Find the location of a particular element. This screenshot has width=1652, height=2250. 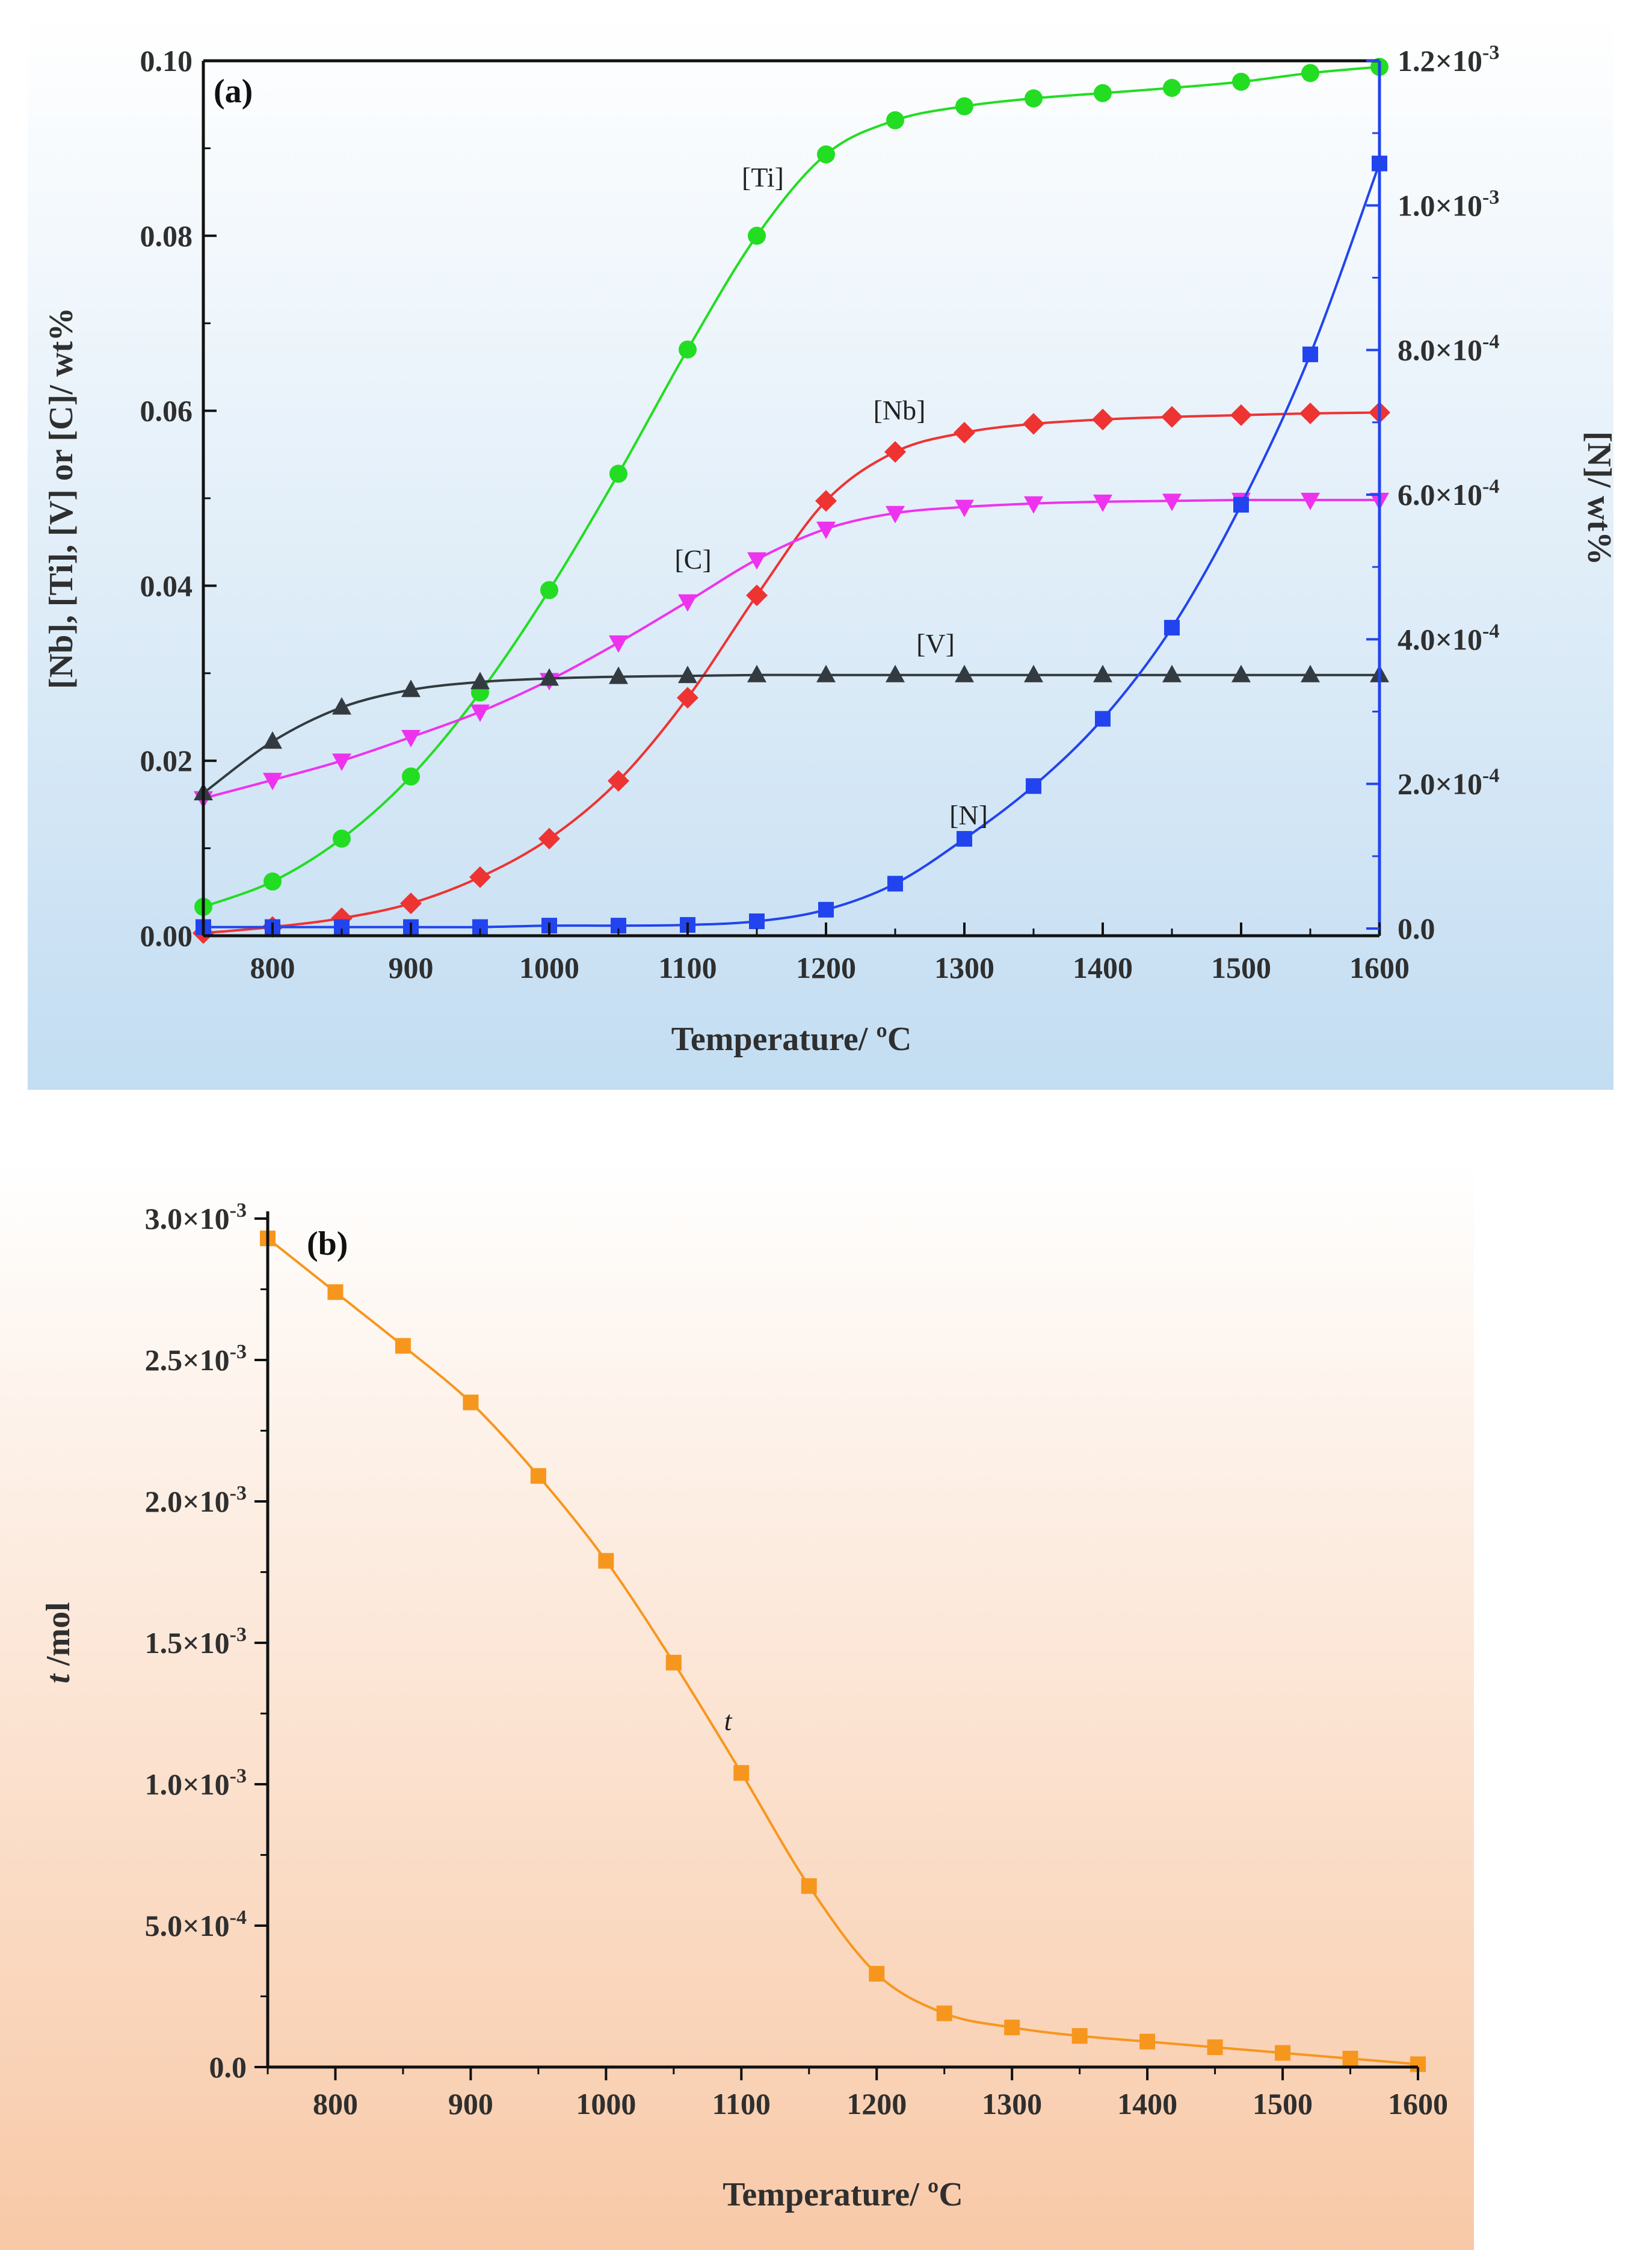

y-left-tick-label: 0.10 is located at coordinates (166, 61).